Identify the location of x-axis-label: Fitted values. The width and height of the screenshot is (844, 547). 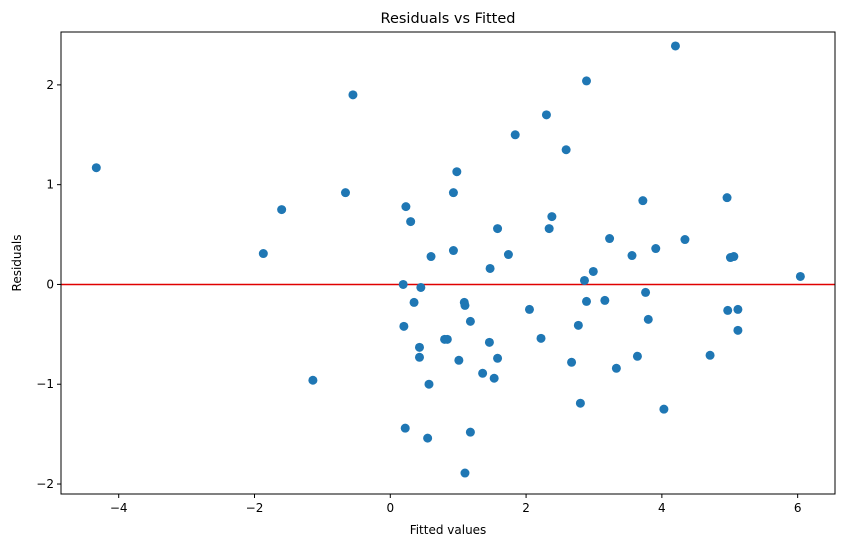
(448, 530).